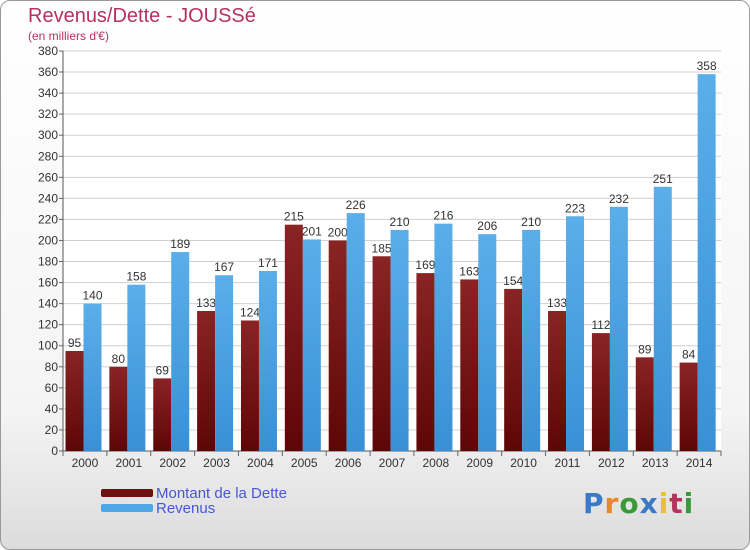  I want to click on y-tick-label: 280, so click(48, 156).